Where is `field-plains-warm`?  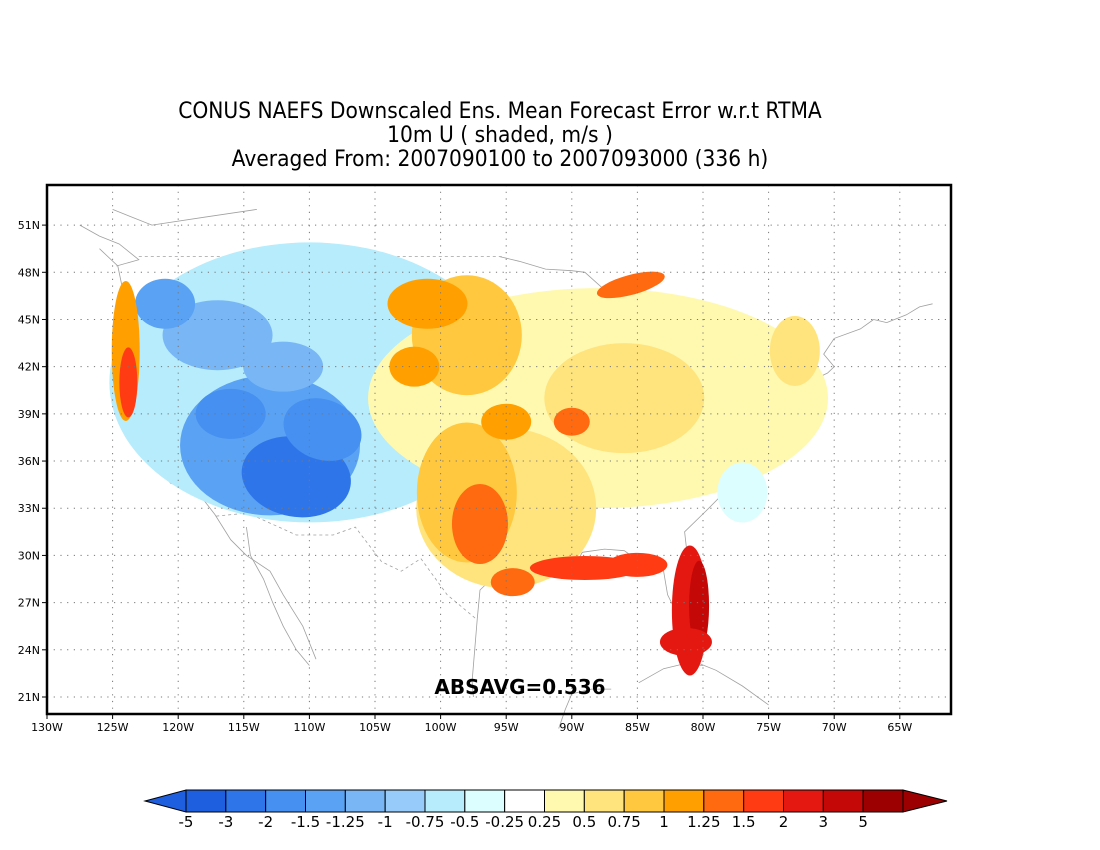
field-plains-warm is located at coordinates (427, 303).